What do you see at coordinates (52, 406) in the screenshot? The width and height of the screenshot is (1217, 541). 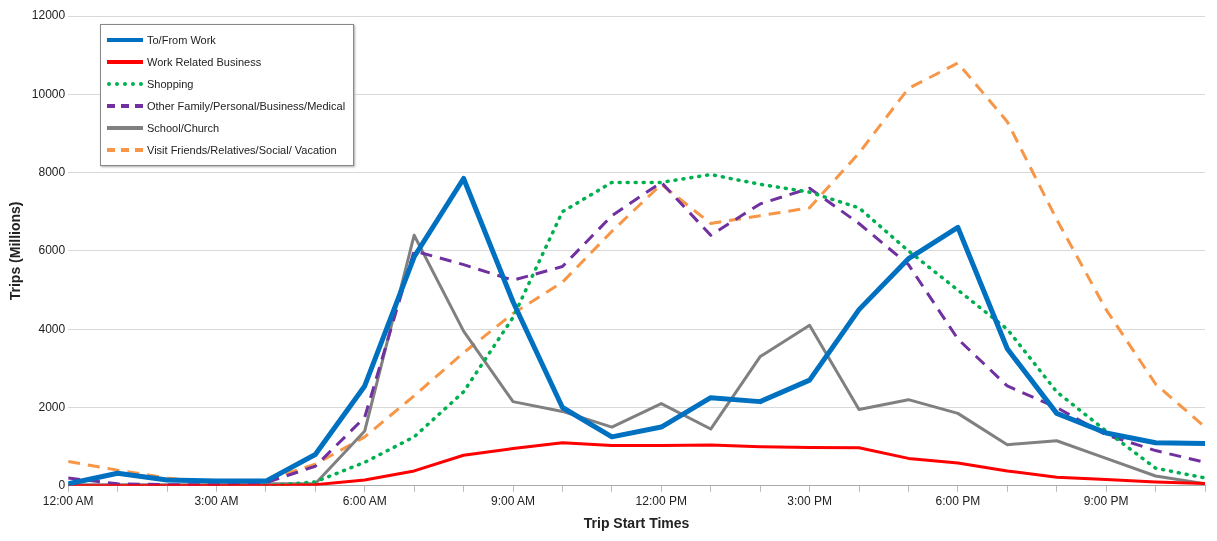 I see `y-tick-label: 2000` at bounding box center [52, 406].